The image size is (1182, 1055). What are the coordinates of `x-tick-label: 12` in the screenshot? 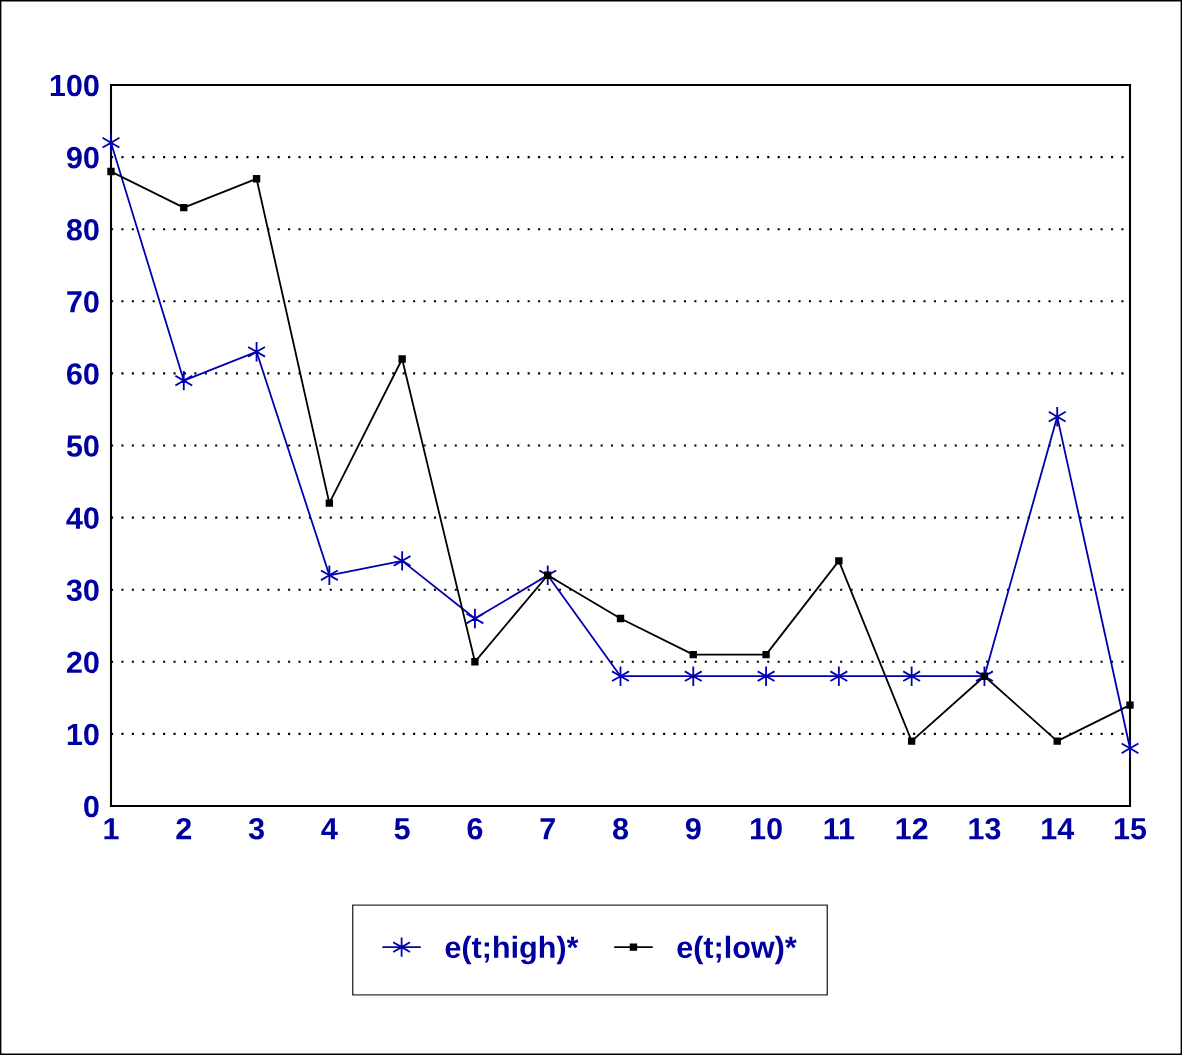 It's located at (912, 828).